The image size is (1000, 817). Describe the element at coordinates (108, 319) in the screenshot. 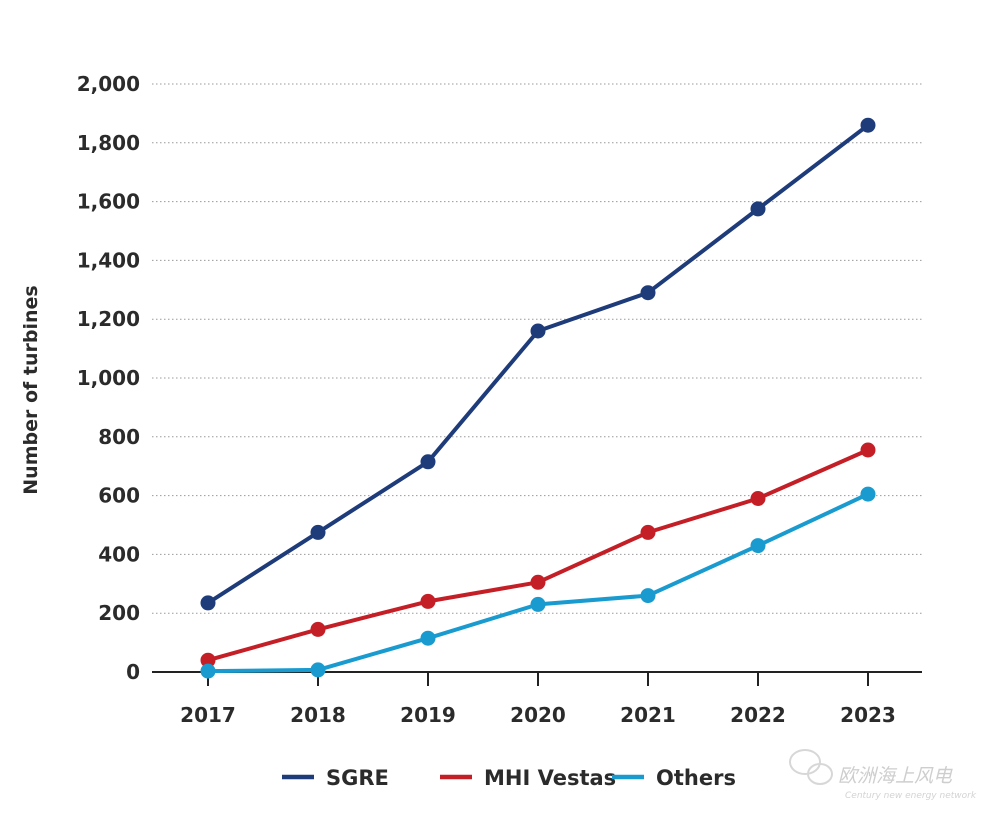

I see `y-tick-label: 1,200` at that location.